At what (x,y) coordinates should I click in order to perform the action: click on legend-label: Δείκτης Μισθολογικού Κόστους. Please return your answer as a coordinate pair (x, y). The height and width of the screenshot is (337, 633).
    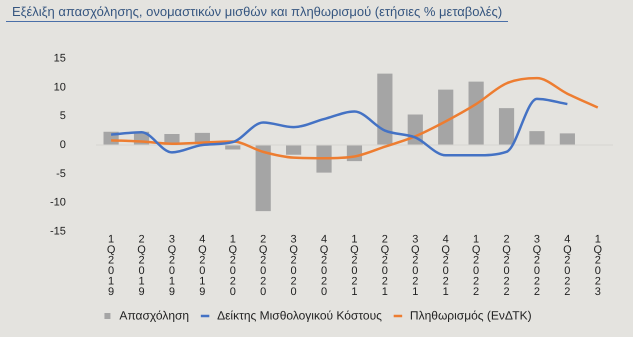
    Looking at the image, I should click on (299, 315).